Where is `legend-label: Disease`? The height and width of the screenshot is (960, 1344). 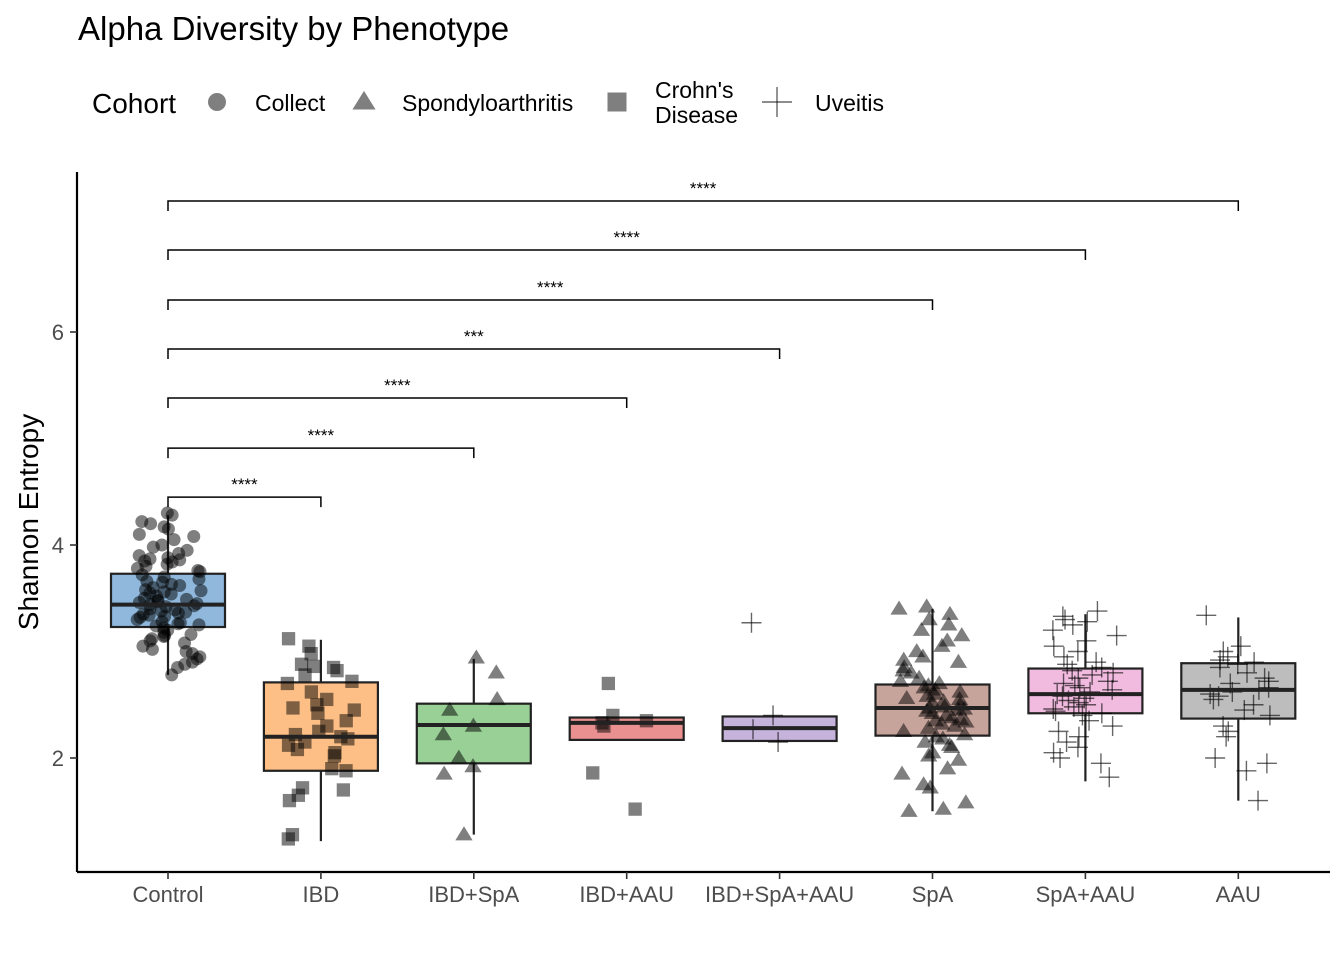
legend-label: Disease is located at coordinates (696, 115).